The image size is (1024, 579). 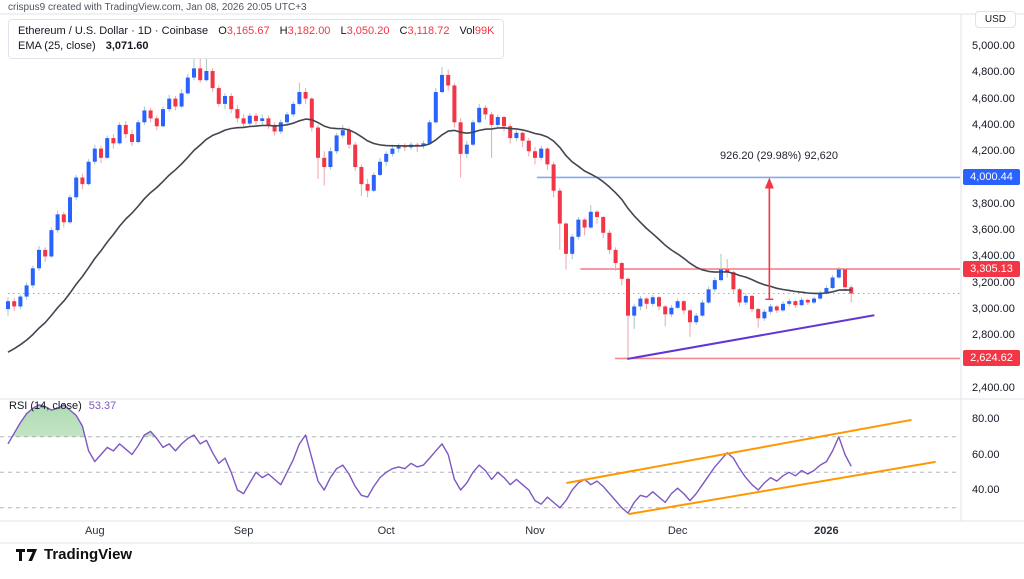 I want to click on rsi-label: RSI (14, close), so click(x=45, y=406).